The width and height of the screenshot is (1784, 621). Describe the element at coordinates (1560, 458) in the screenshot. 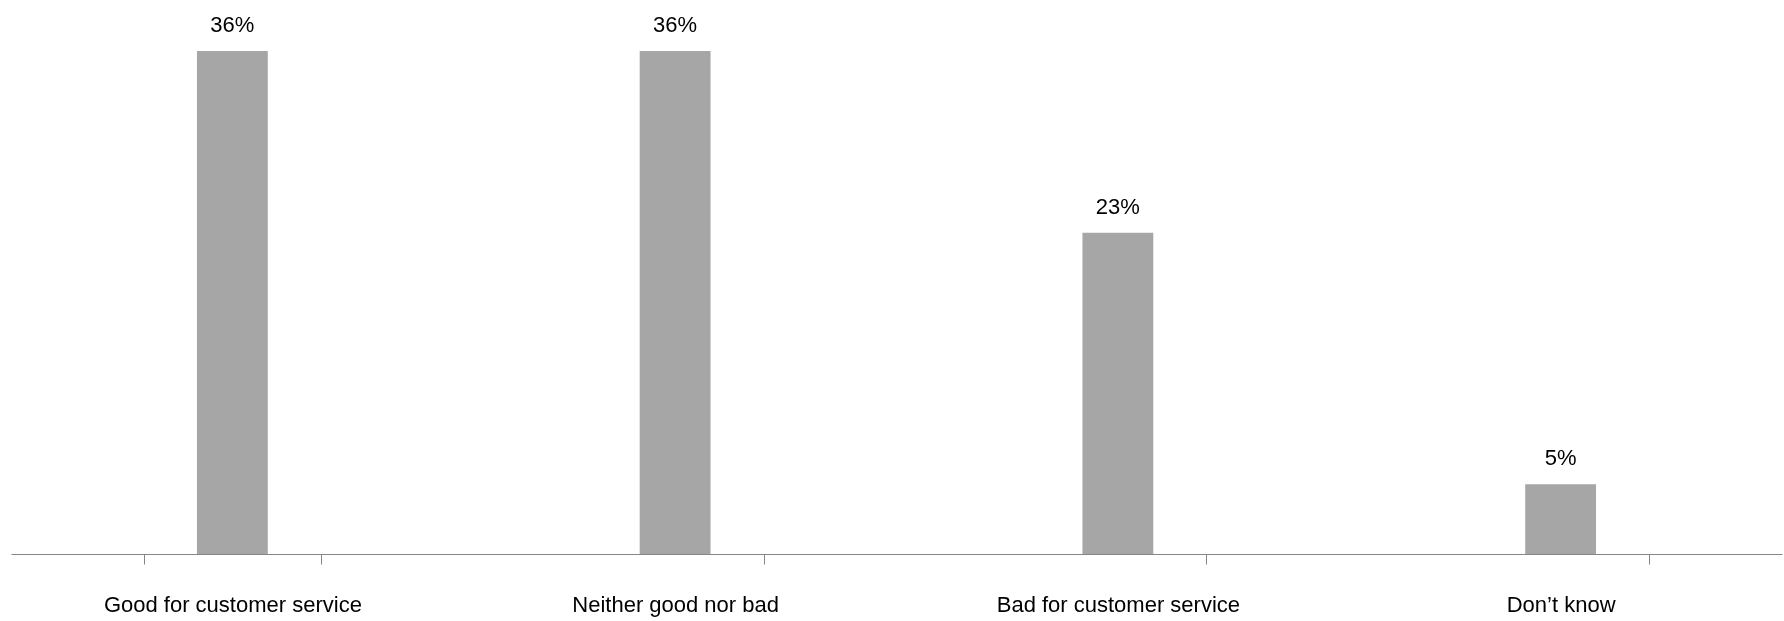

I see `data-label: 5%` at that location.